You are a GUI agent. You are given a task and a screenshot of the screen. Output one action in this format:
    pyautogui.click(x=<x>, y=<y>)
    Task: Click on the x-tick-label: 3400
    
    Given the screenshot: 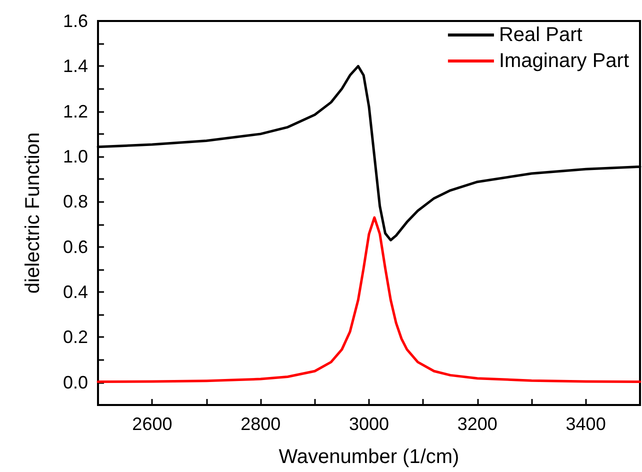 What is the action you would take?
    pyautogui.click(x=586, y=424)
    